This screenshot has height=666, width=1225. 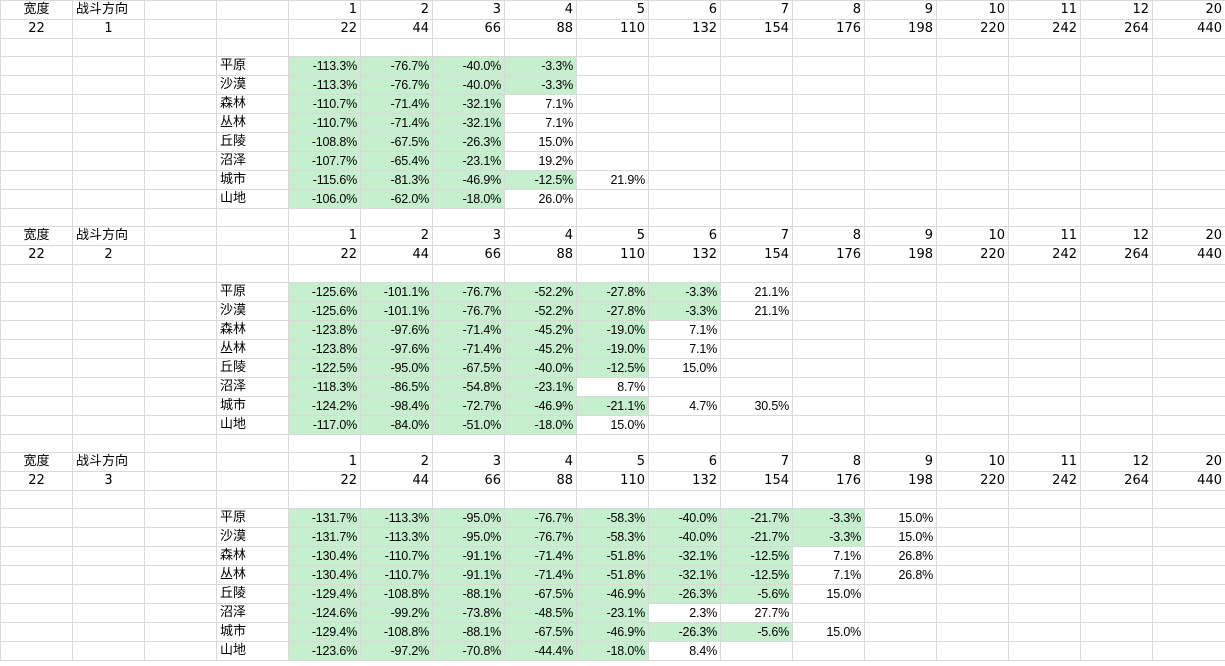 I want to click on cell: -125.6%, so click(x=324, y=292).